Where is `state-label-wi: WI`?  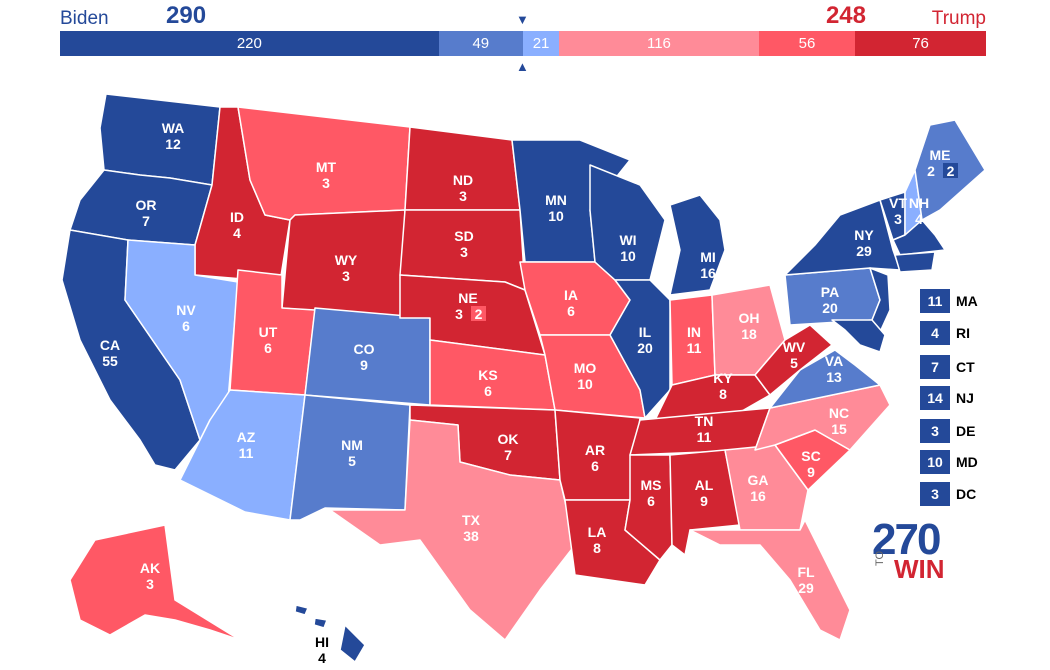 state-label-wi: WI is located at coordinates (627, 240).